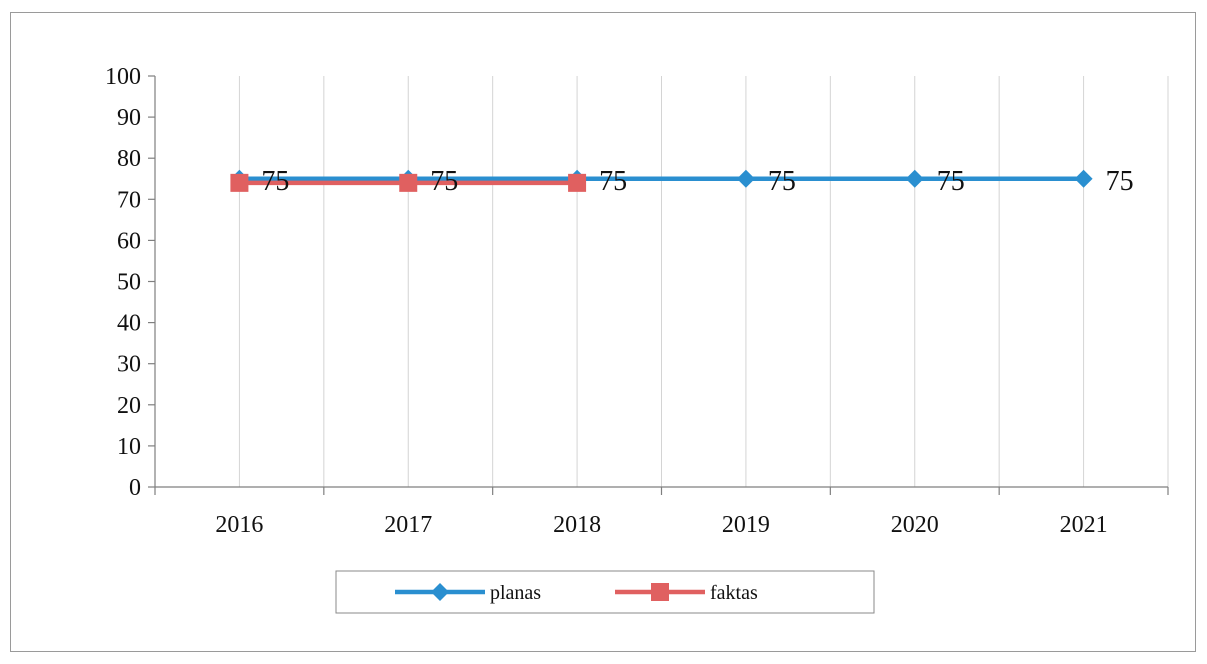 The image size is (1207, 664). What do you see at coordinates (515, 593) in the screenshot?
I see `legend-label: planas` at bounding box center [515, 593].